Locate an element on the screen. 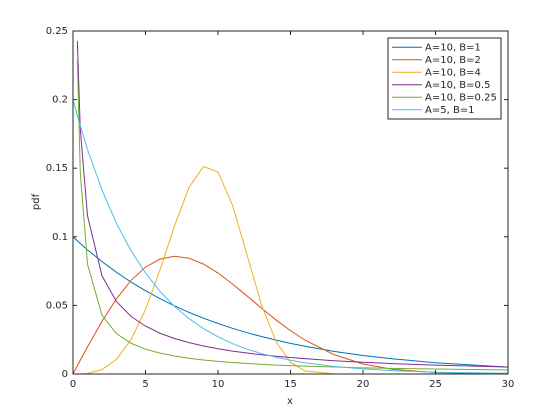  y-tick-label: 0.15 is located at coordinates (57, 168).